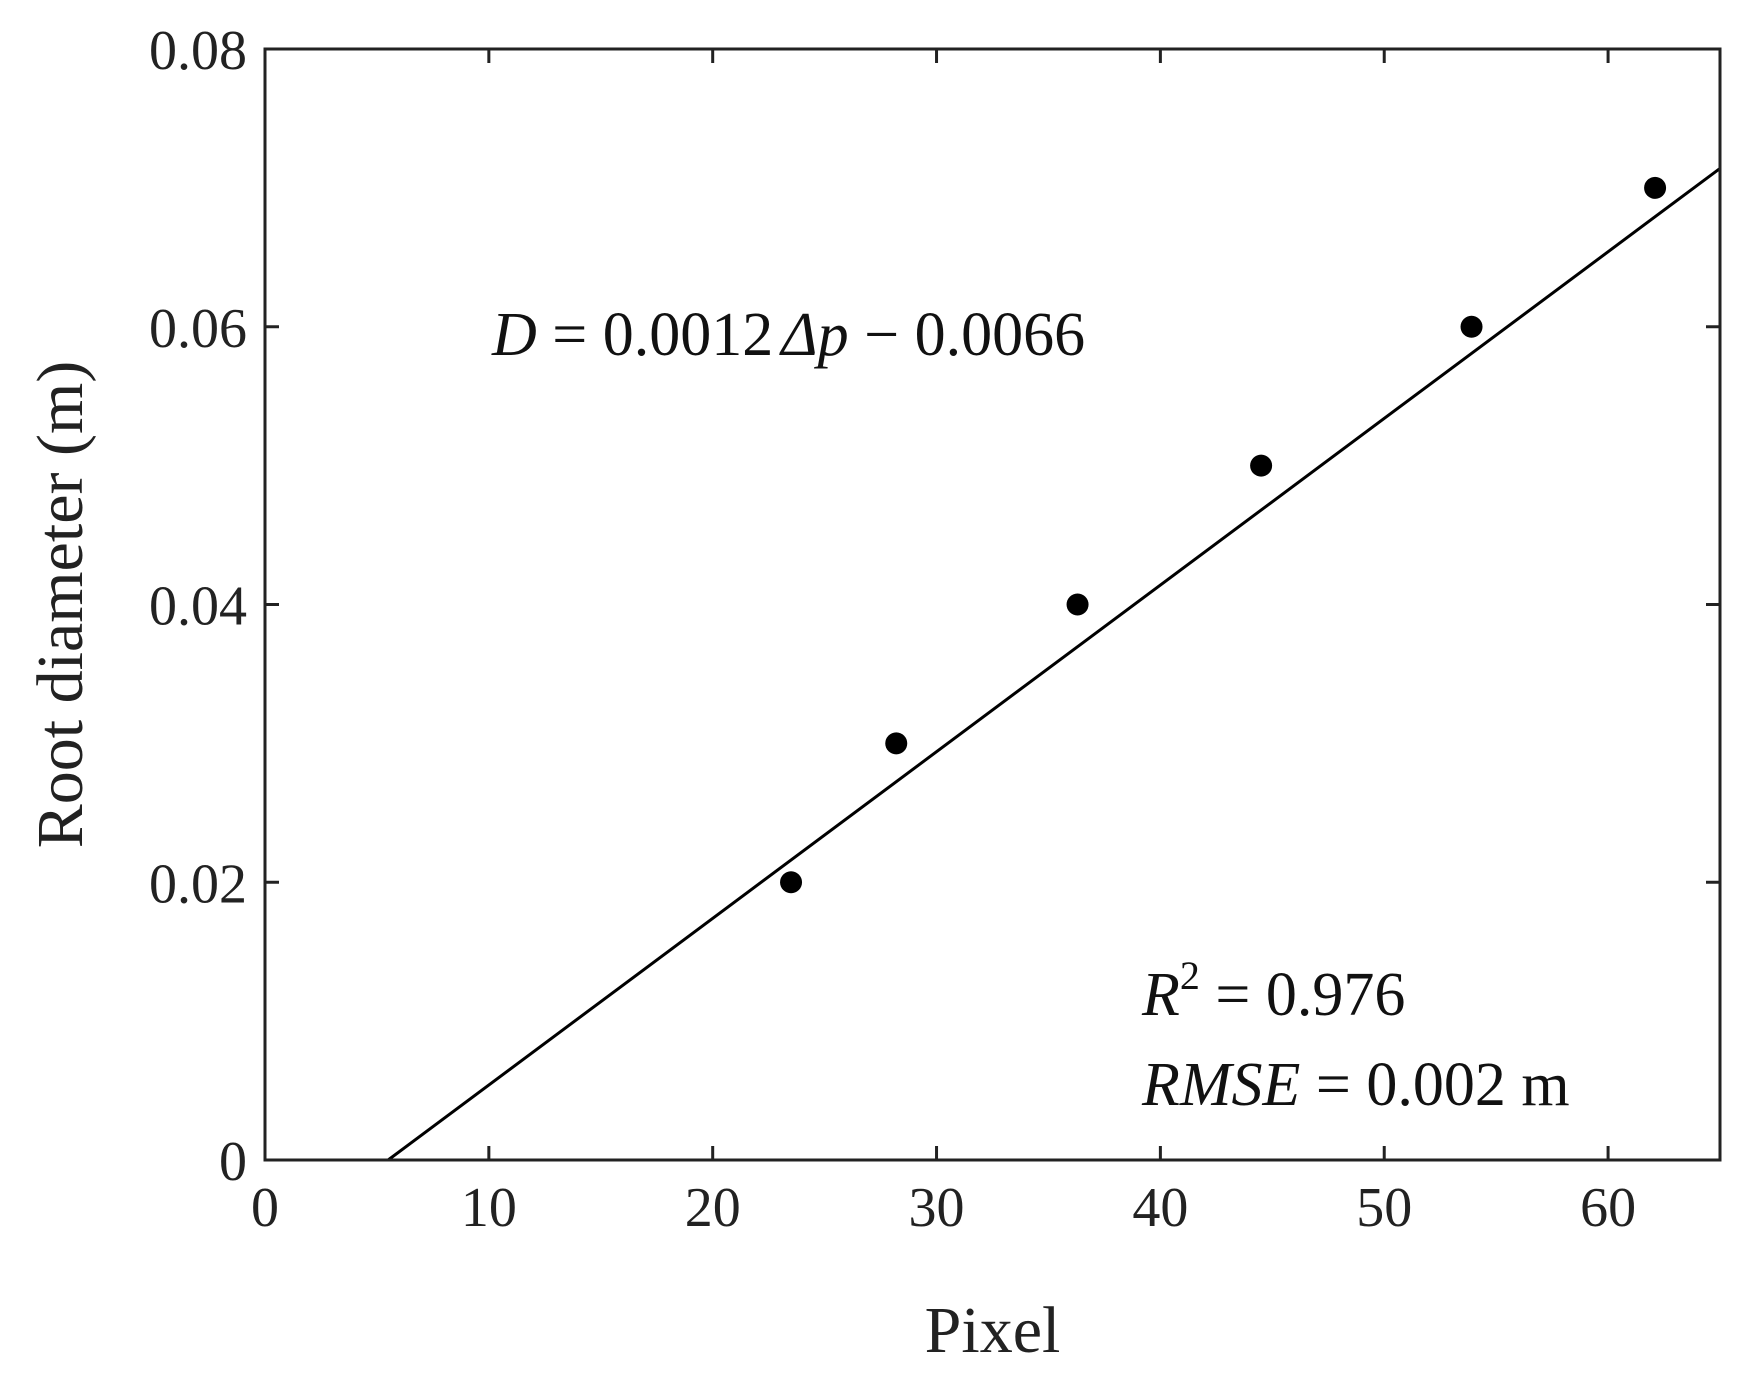  I want to click on r2-value: = 0.976, so click(1302, 995).